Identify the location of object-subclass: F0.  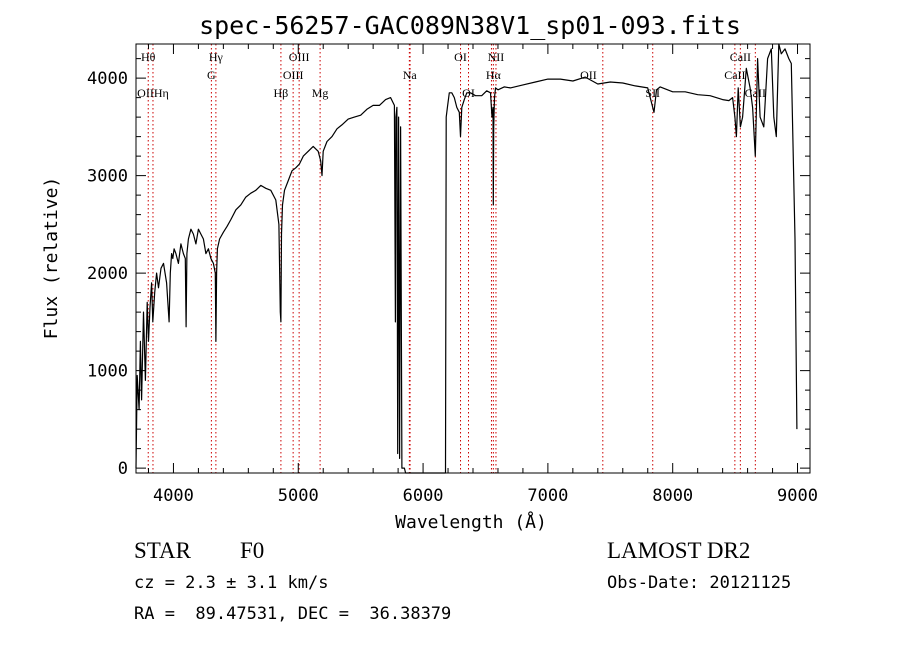
(252, 550).